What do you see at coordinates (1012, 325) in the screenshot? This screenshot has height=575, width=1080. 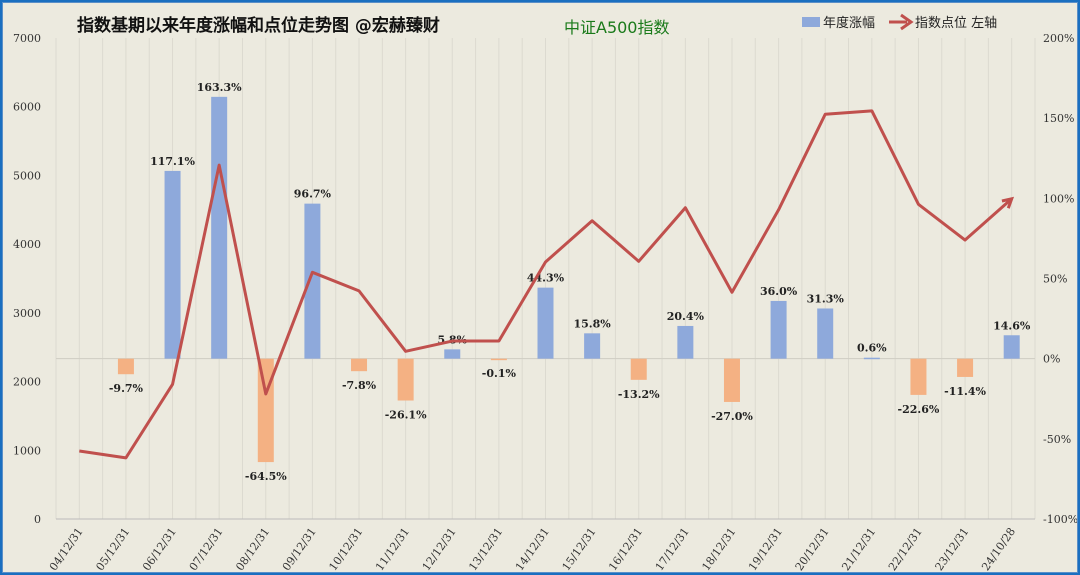 I see `bar-data-label: 14.6%` at bounding box center [1012, 325].